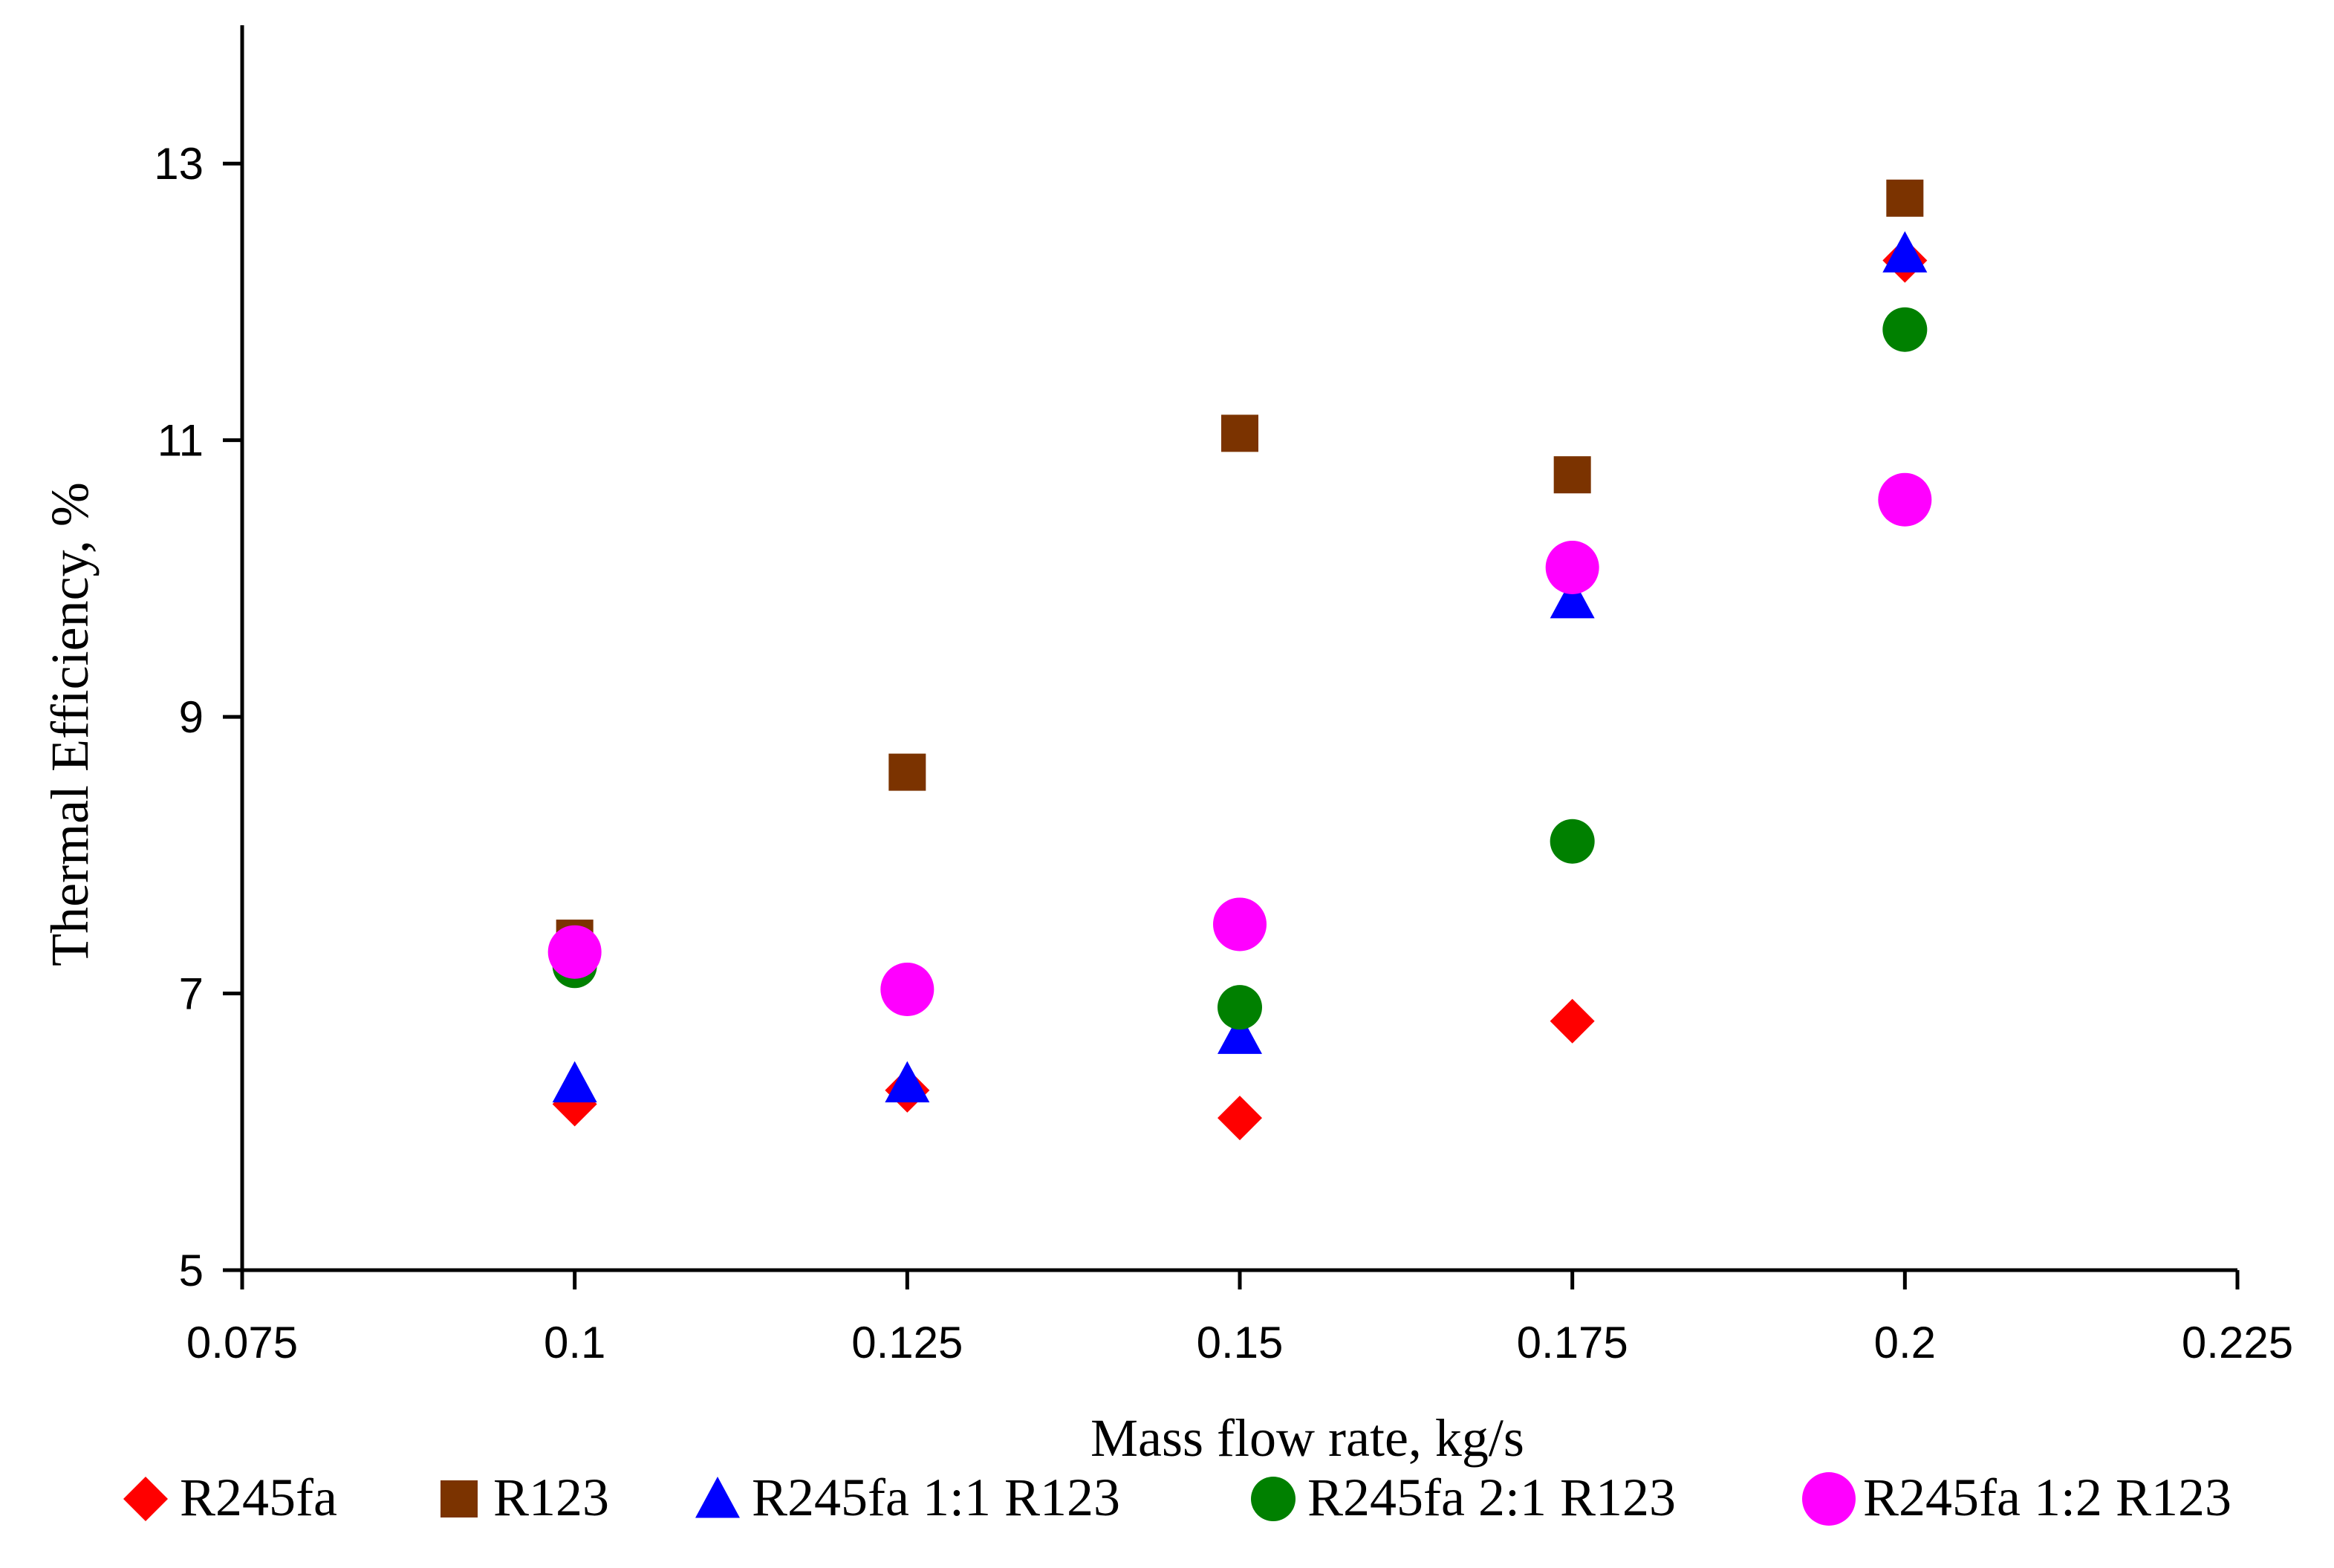 This screenshot has width=2334, height=1568. Describe the element at coordinates (2237, 1343) in the screenshot. I see `x-tick-label: 0.225` at that location.